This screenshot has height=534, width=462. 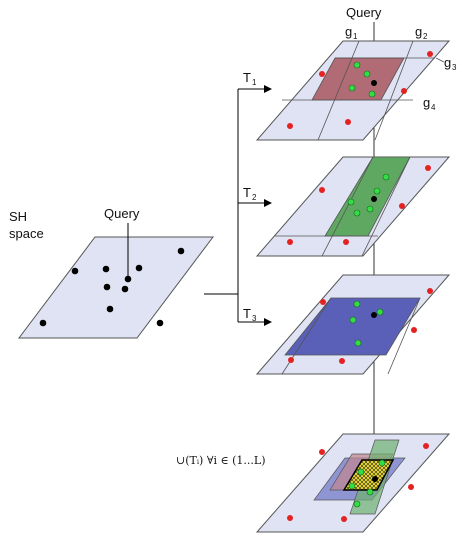 I want to click on sh-space-plane, so click(x=116, y=287).